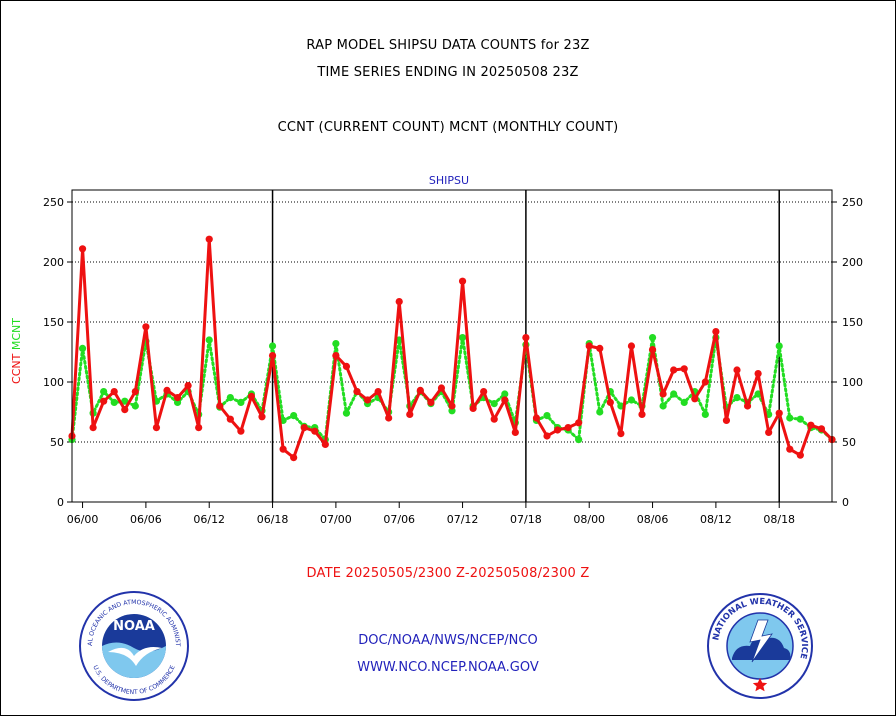 The height and width of the screenshot is (716, 896). Describe the element at coordinates (845, 502) in the screenshot. I see `y-tick-label-right-0: 0` at that location.